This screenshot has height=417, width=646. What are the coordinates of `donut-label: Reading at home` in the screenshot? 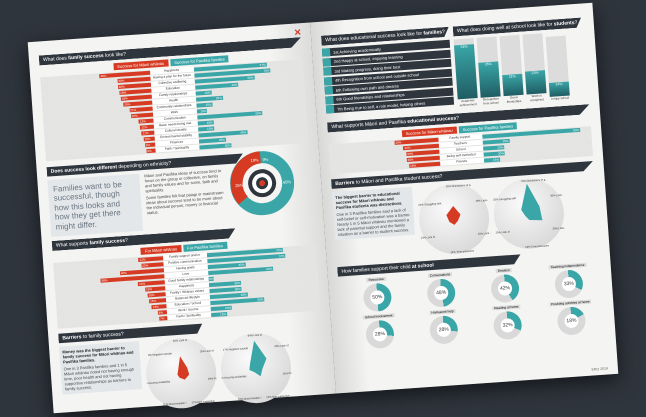 It's located at (506, 306).